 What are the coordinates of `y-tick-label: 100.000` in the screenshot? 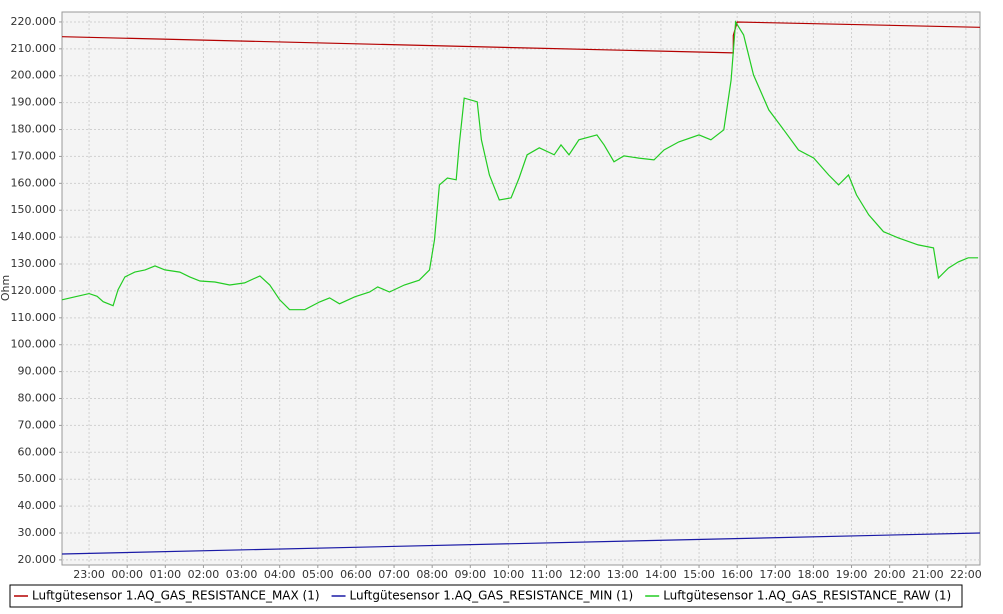 It's located at (34, 344).